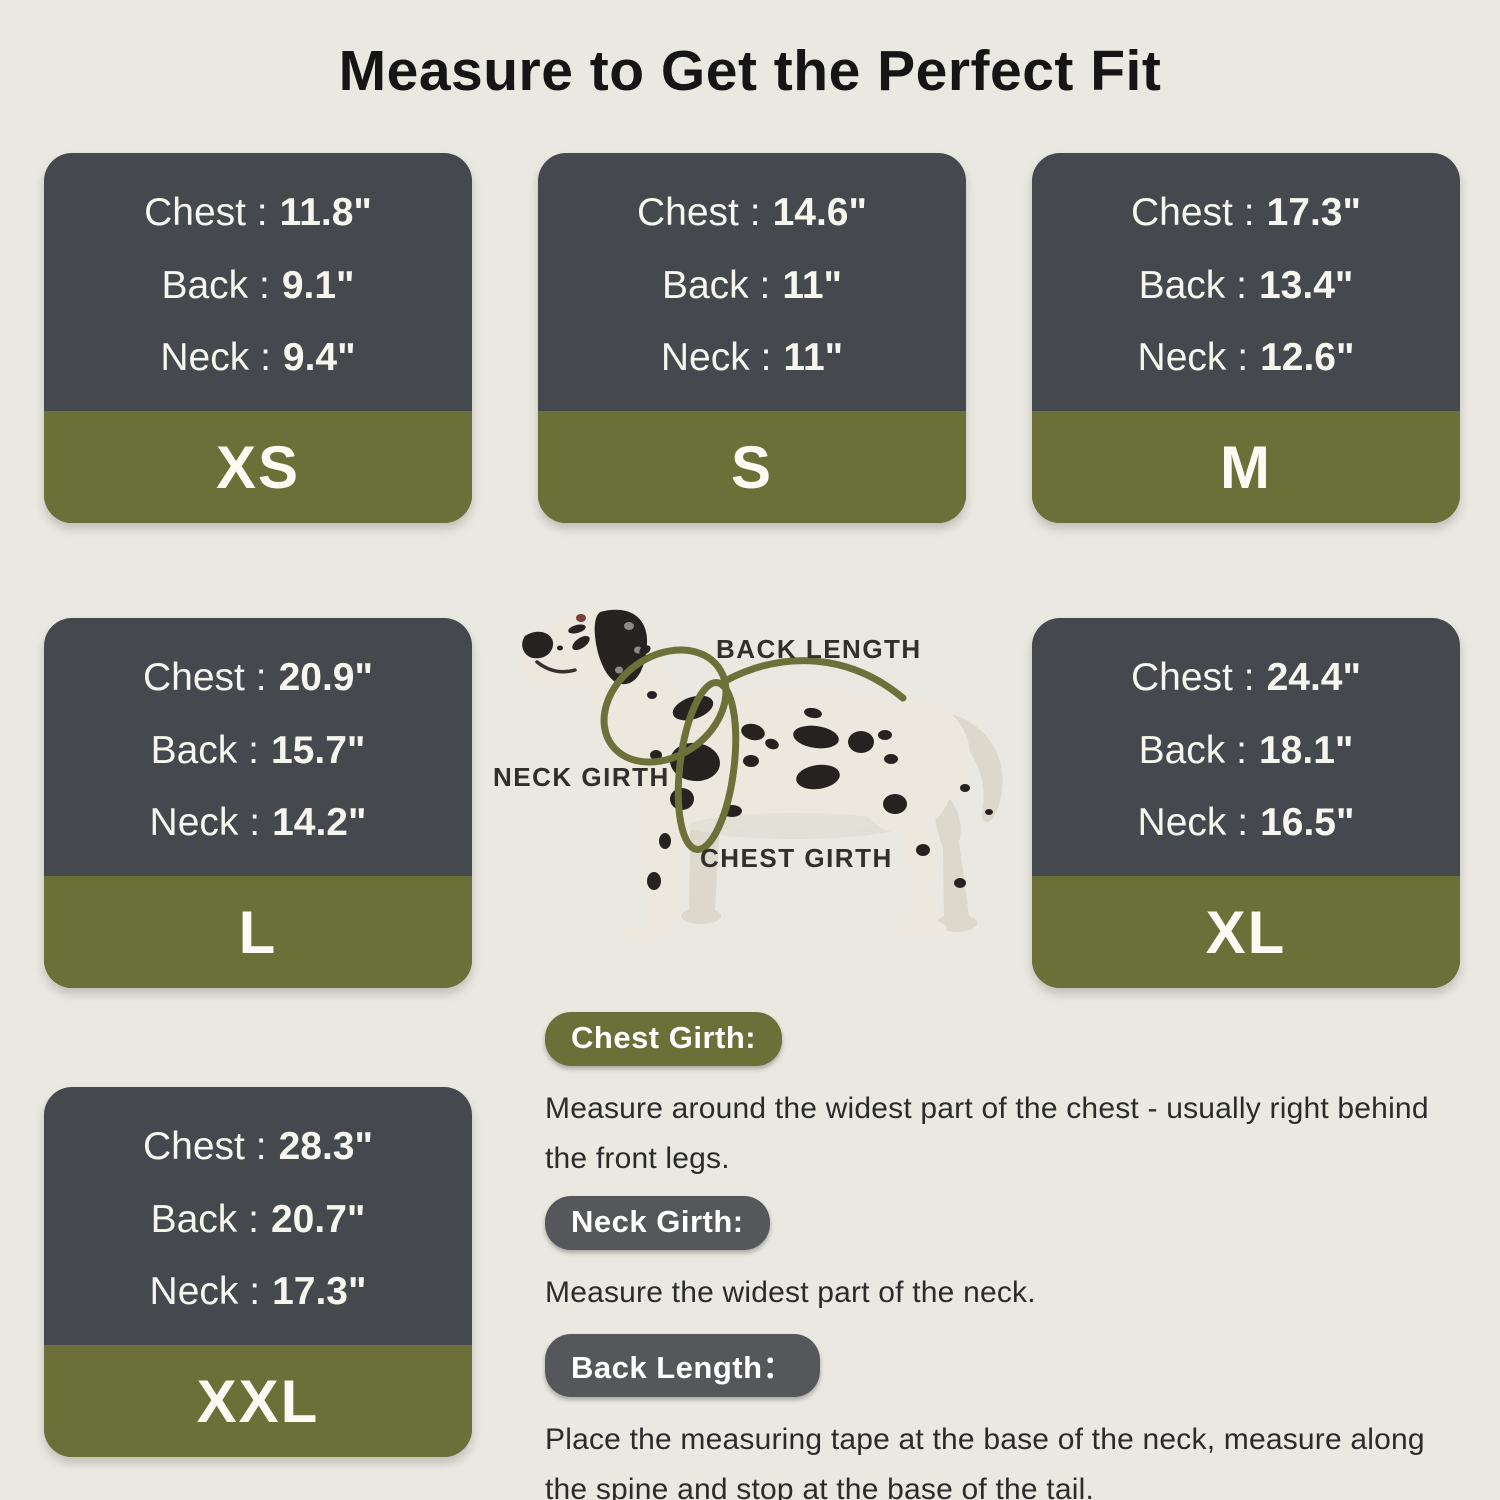  What do you see at coordinates (585, 647) in the screenshot?
I see `dog-head-details` at bounding box center [585, 647].